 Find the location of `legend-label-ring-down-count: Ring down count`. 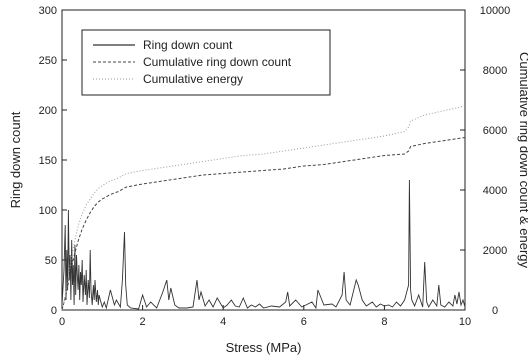

legend-label-ring-down-count: Ring down count is located at coordinates (188, 45).